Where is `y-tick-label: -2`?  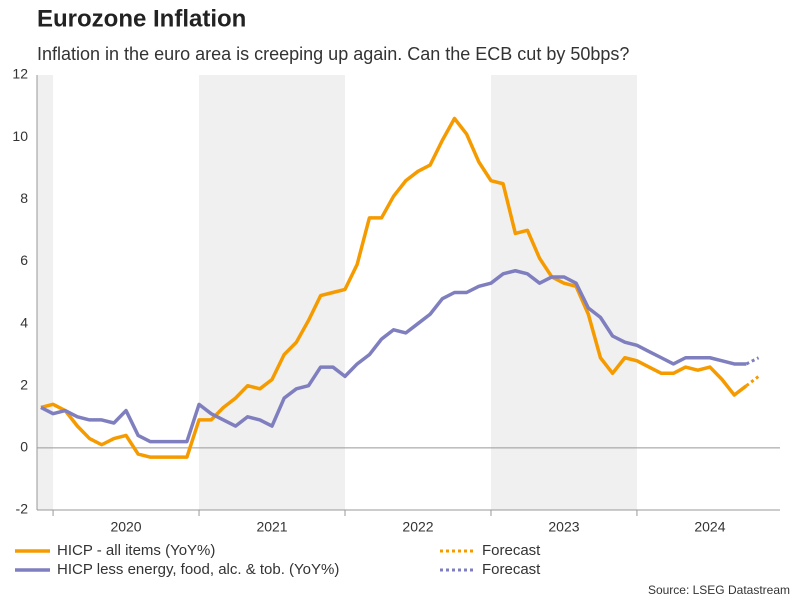 y-tick-label: -2 is located at coordinates (22, 509).